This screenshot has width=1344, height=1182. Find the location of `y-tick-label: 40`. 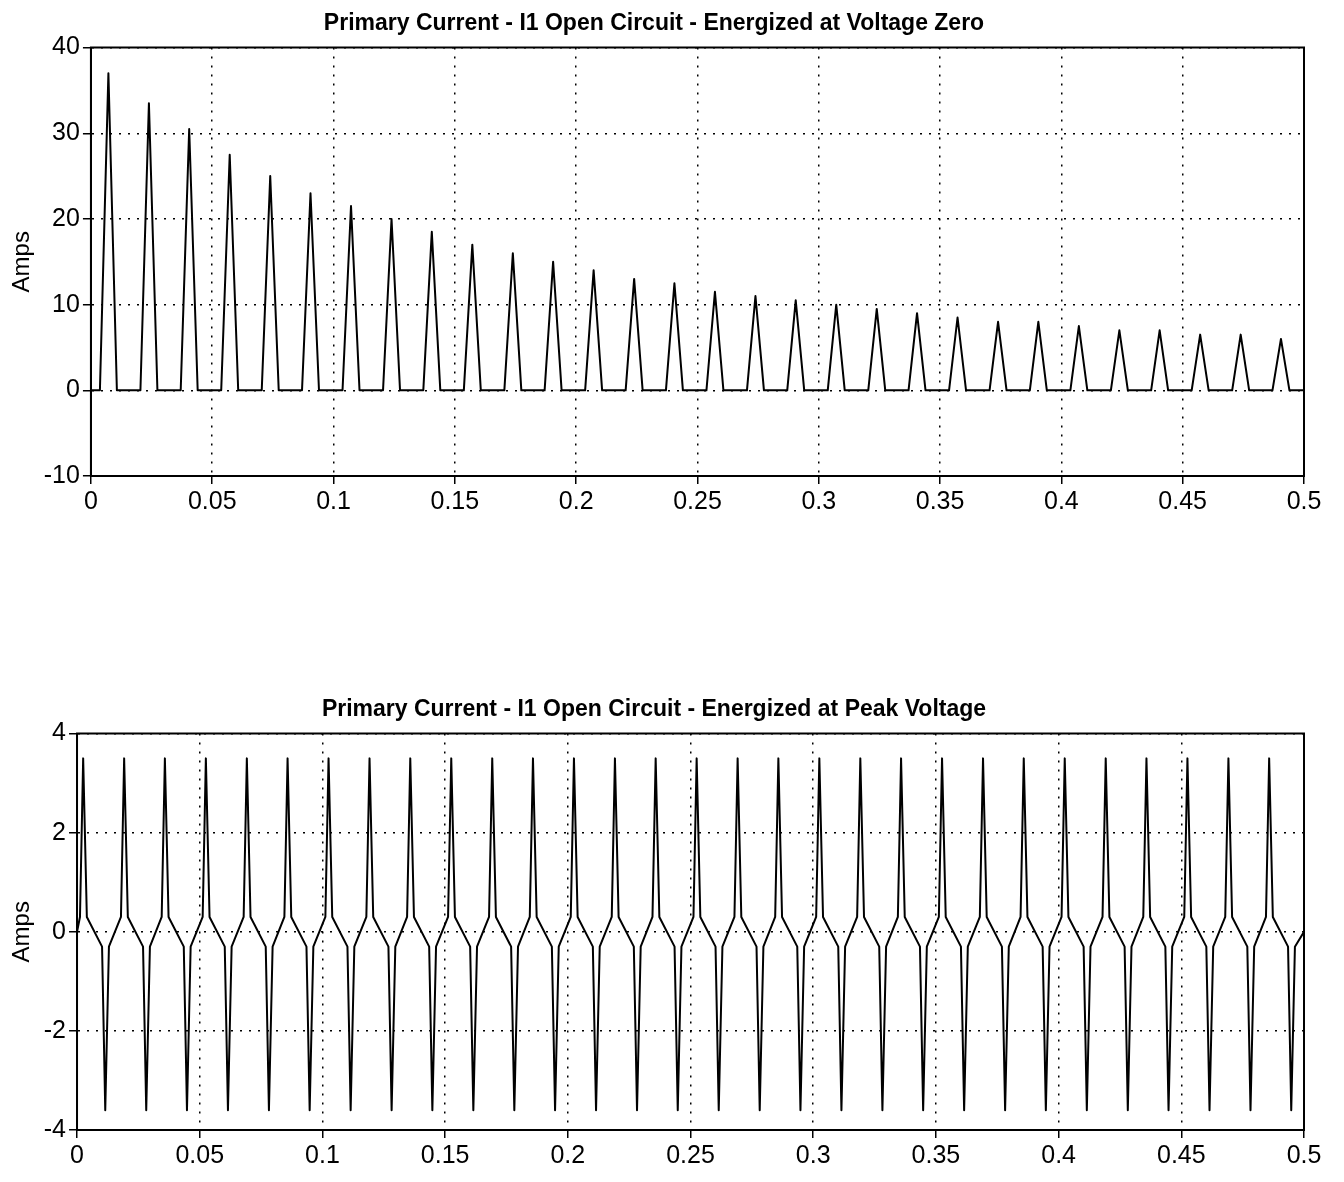

y-tick-label: 40 is located at coordinates (66, 45).